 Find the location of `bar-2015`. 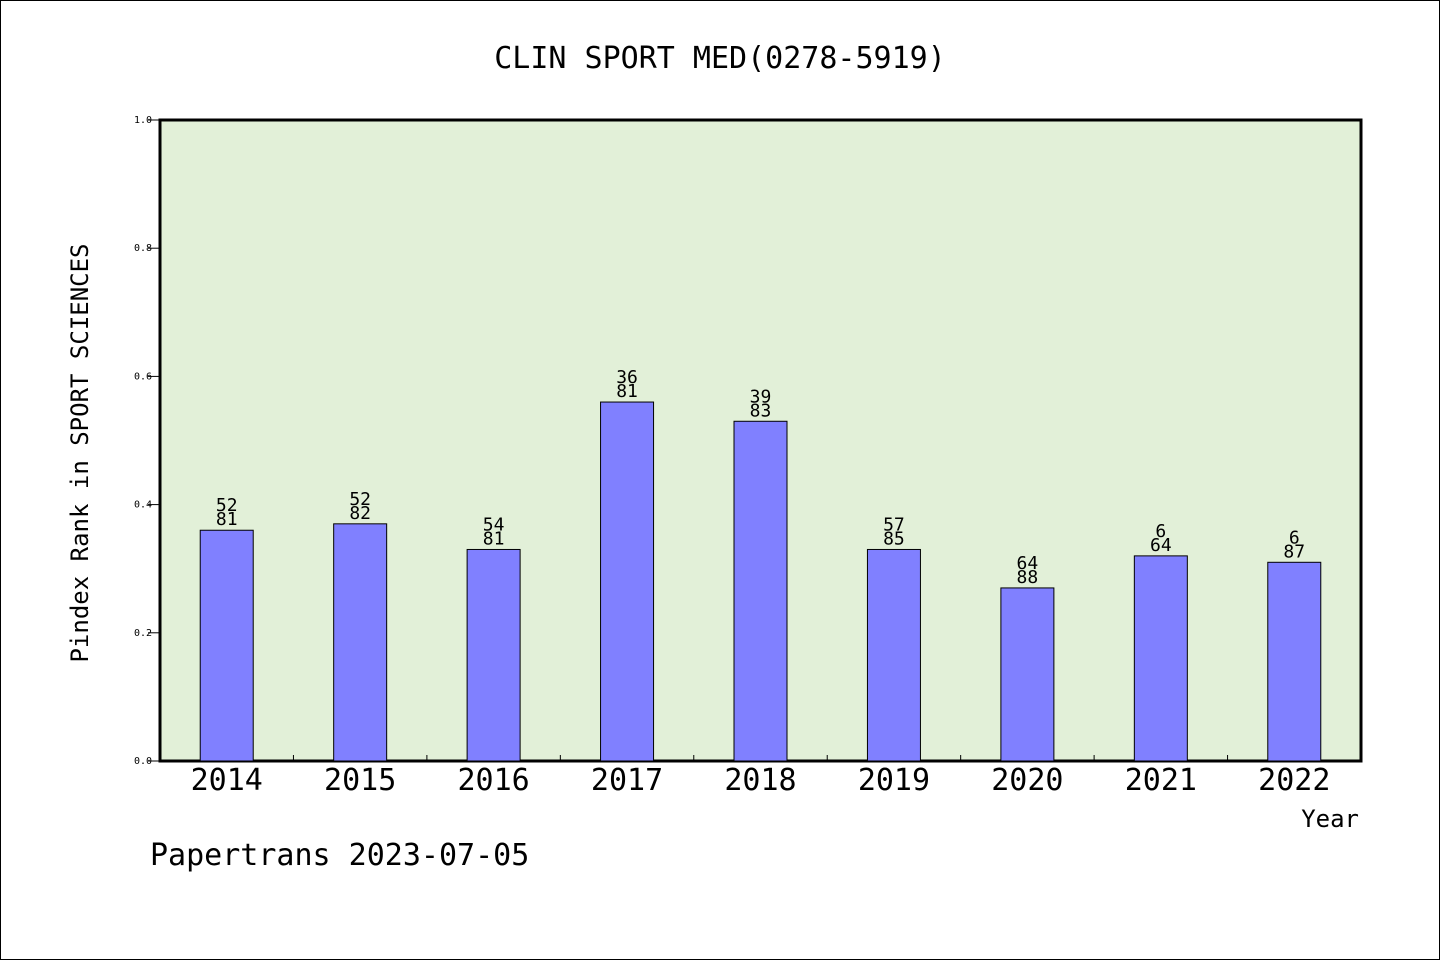

bar-2015 is located at coordinates (360, 642).